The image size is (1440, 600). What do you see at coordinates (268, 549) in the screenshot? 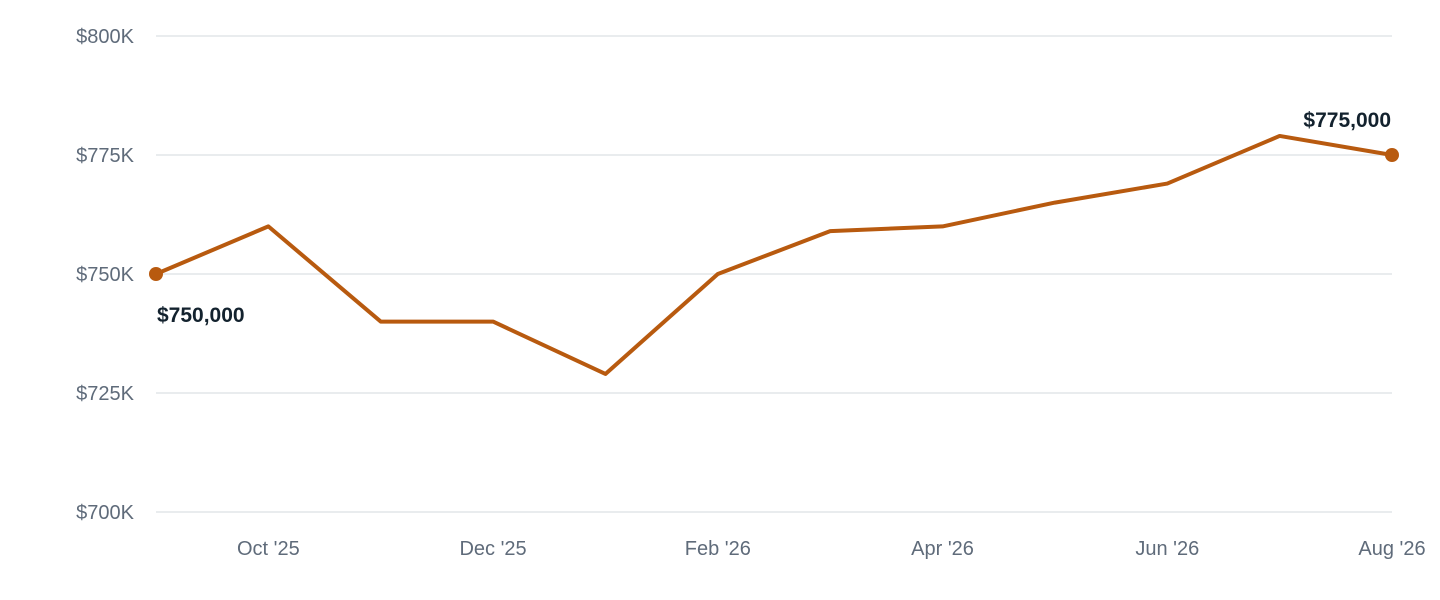
I see `x-tick-label: Oct '25` at bounding box center [268, 549].